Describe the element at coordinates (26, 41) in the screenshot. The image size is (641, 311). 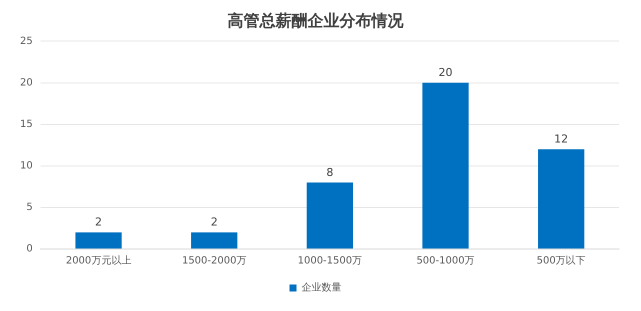
I see `y-tick-label: 25` at that location.